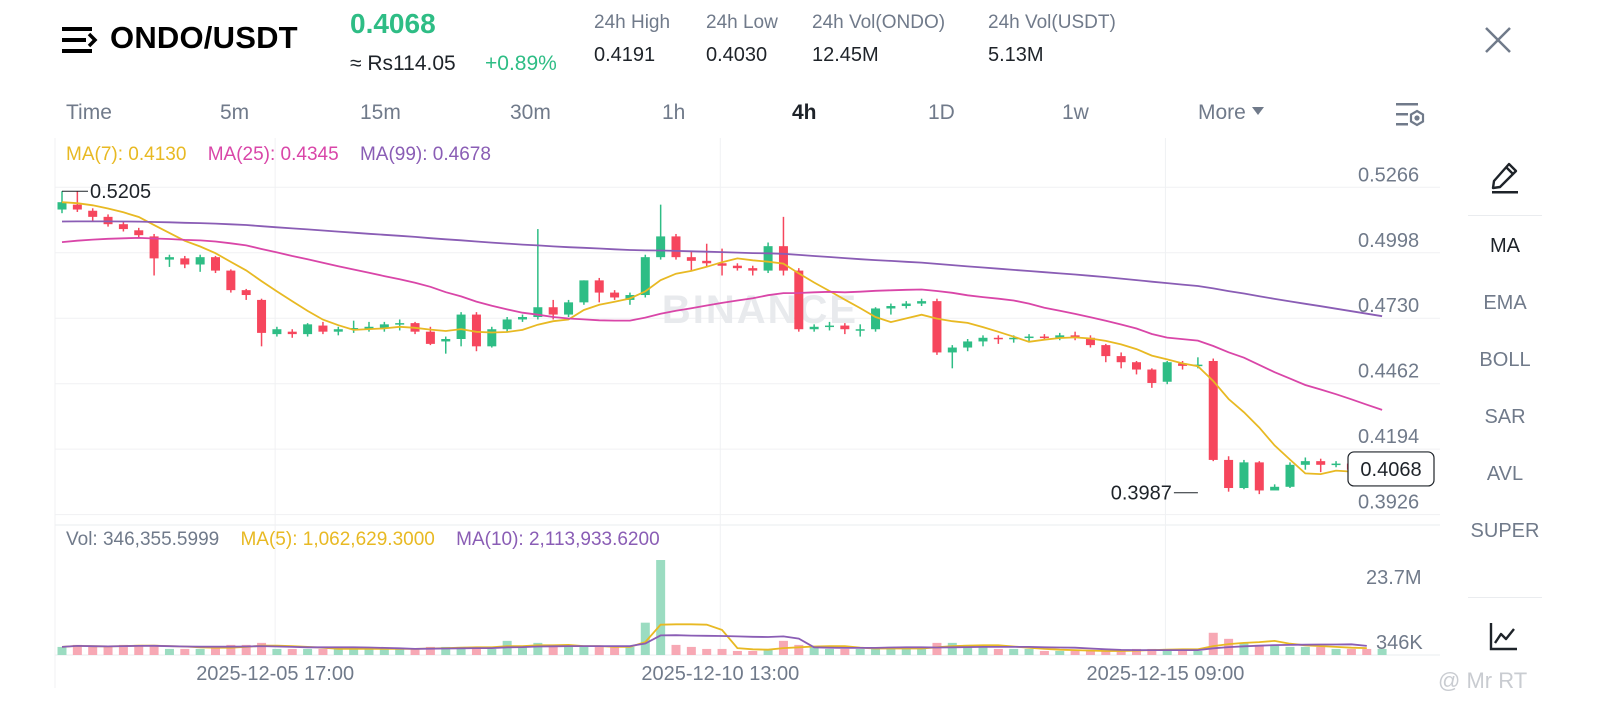 The height and width of the screenshot is (720, 1600). Describe the element at coordinates (1075, 112) in the screenshot. I see `tab-1w: 1w` at that location.